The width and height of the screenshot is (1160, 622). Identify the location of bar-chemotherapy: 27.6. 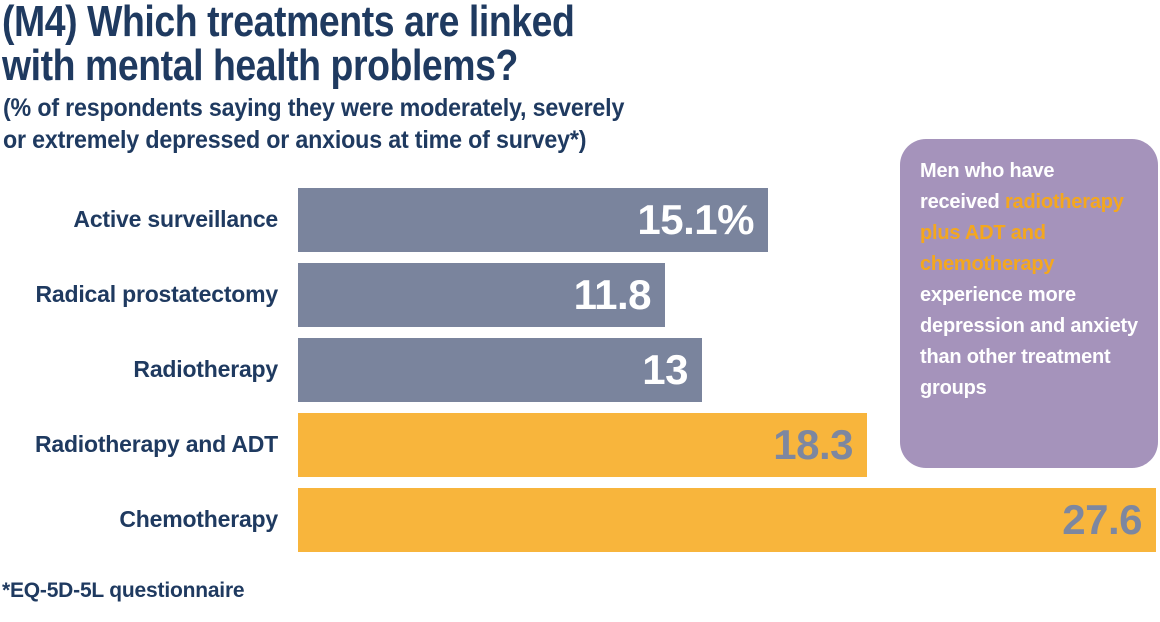
(727, 519).